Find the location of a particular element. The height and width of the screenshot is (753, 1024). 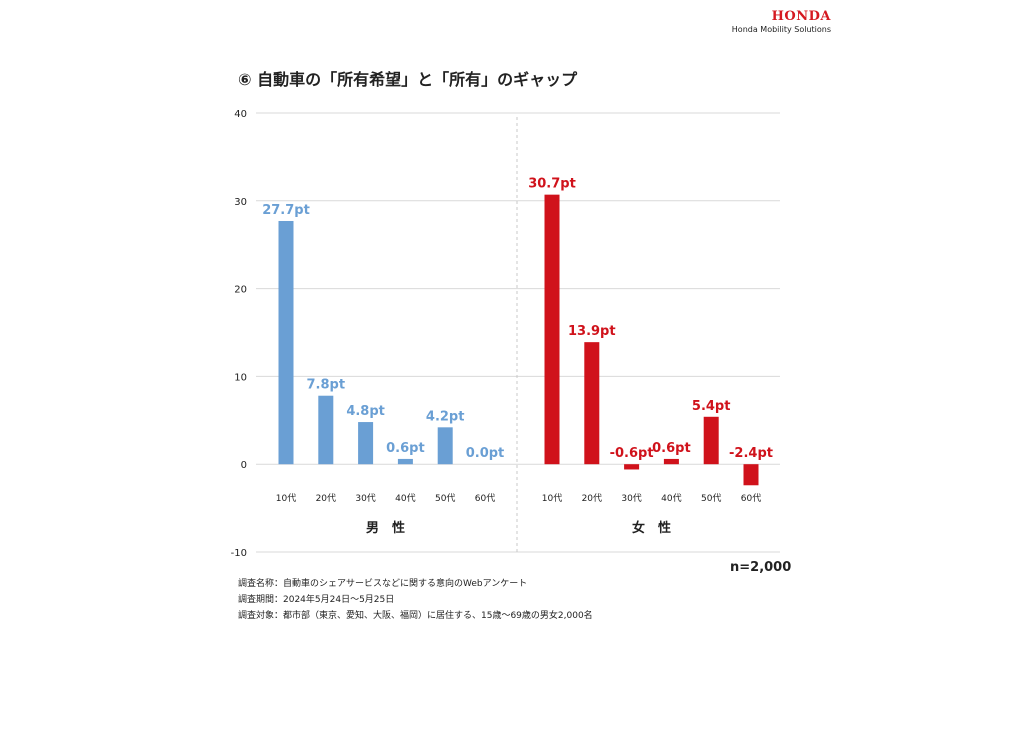

y-tick-label: 40 is located at coordinates (240, 114).